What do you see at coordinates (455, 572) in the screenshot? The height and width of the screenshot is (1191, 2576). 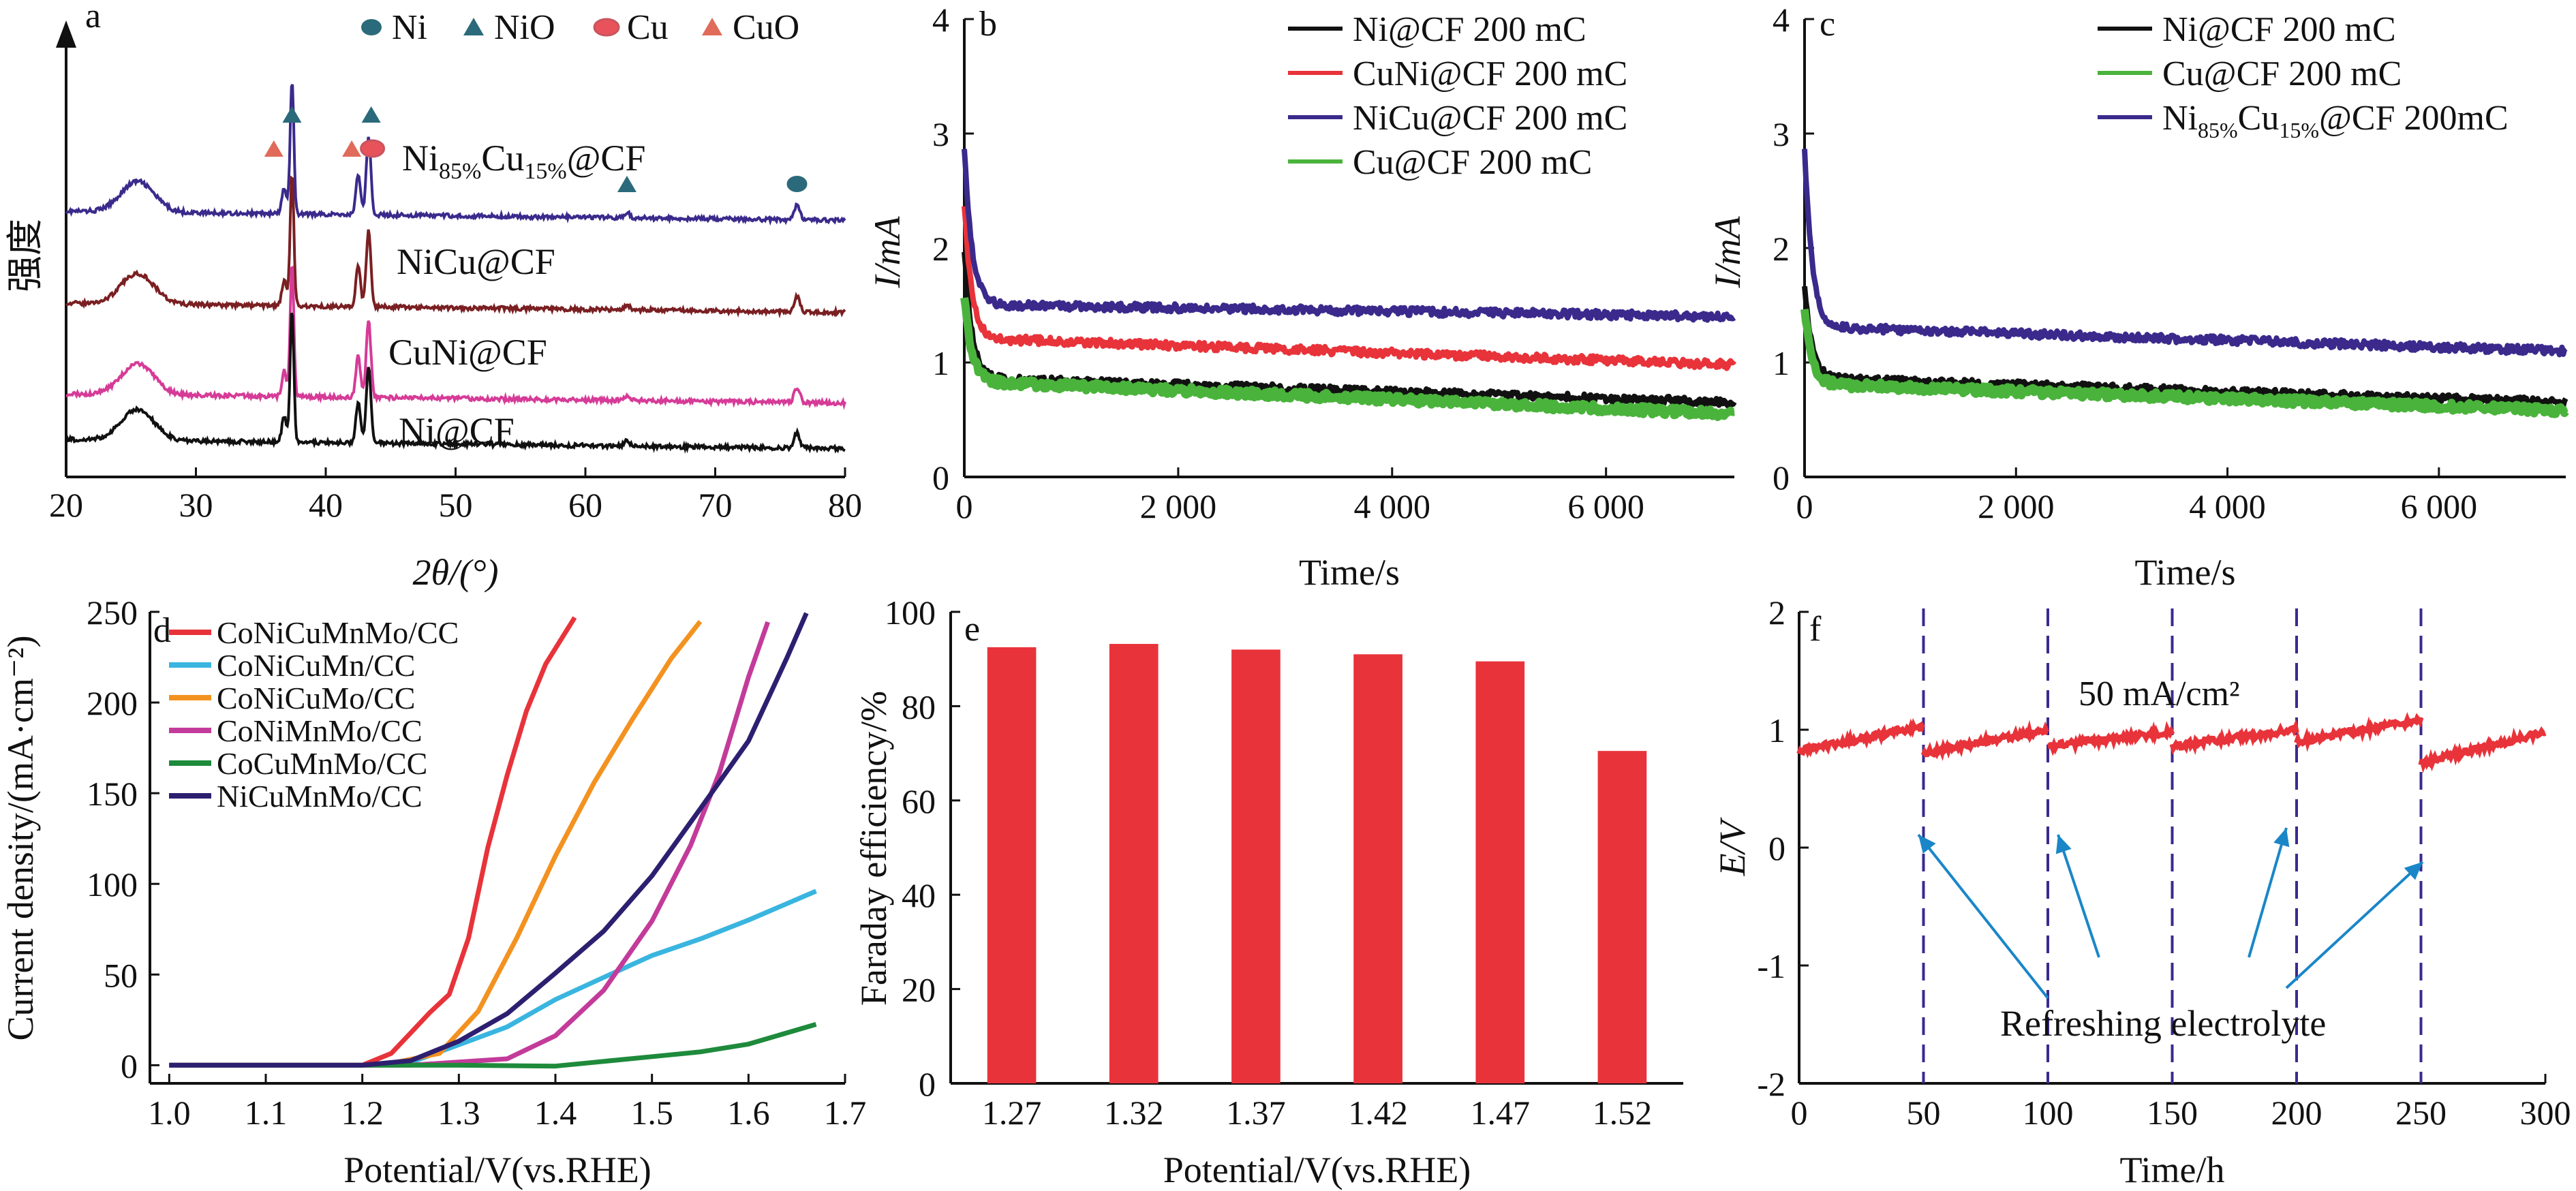 I see `panel-a-x-label: 2θ/(°)` at bounding box center [455, 572].